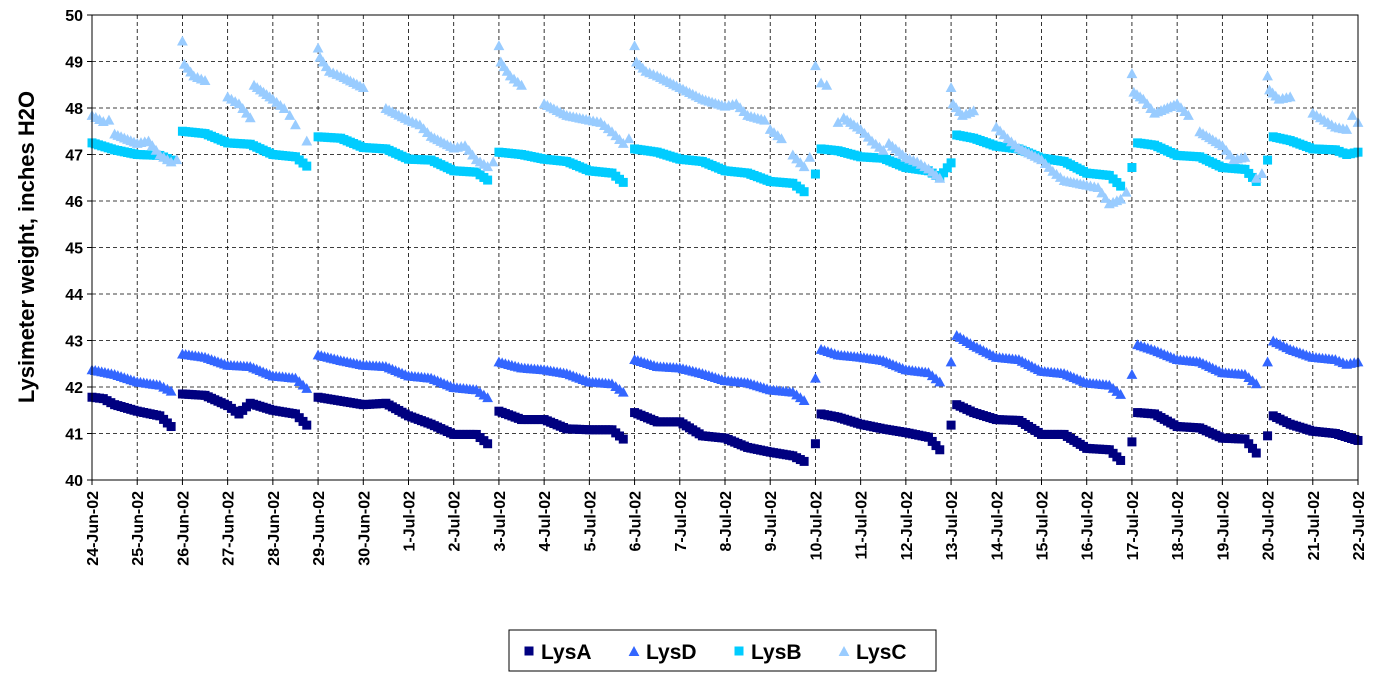 The height and width of the screenshot is (675, 1384). What do you see at coordinates (74, 249) in the screenshot?
I see `y-tick-label: 45` at bounding box center [74, 249].